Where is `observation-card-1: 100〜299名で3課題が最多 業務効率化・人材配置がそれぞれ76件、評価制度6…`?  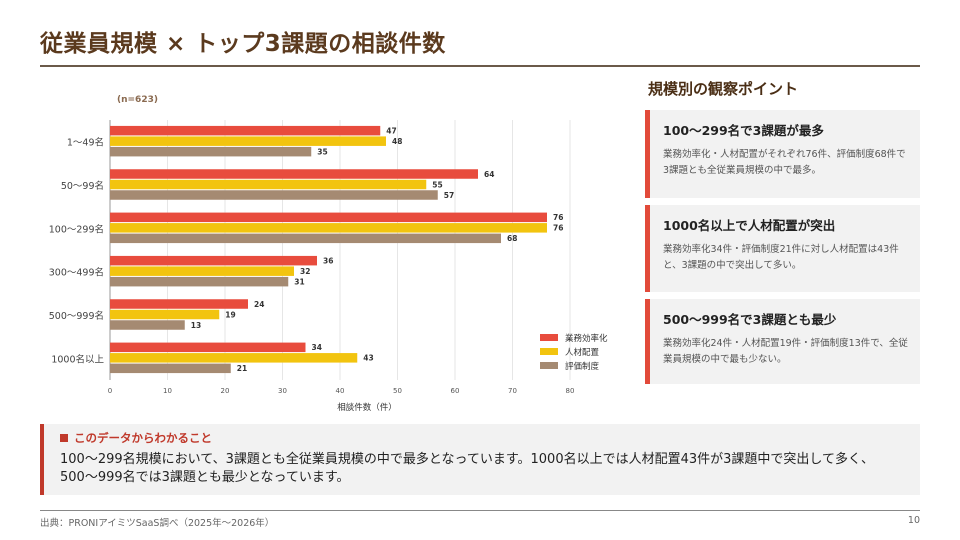
observation-card-1: 100〜299名で3課題が最多 業務効率化・人材配置がそれぞれ76件、評価制度6… is located at coordinates (782, 154).